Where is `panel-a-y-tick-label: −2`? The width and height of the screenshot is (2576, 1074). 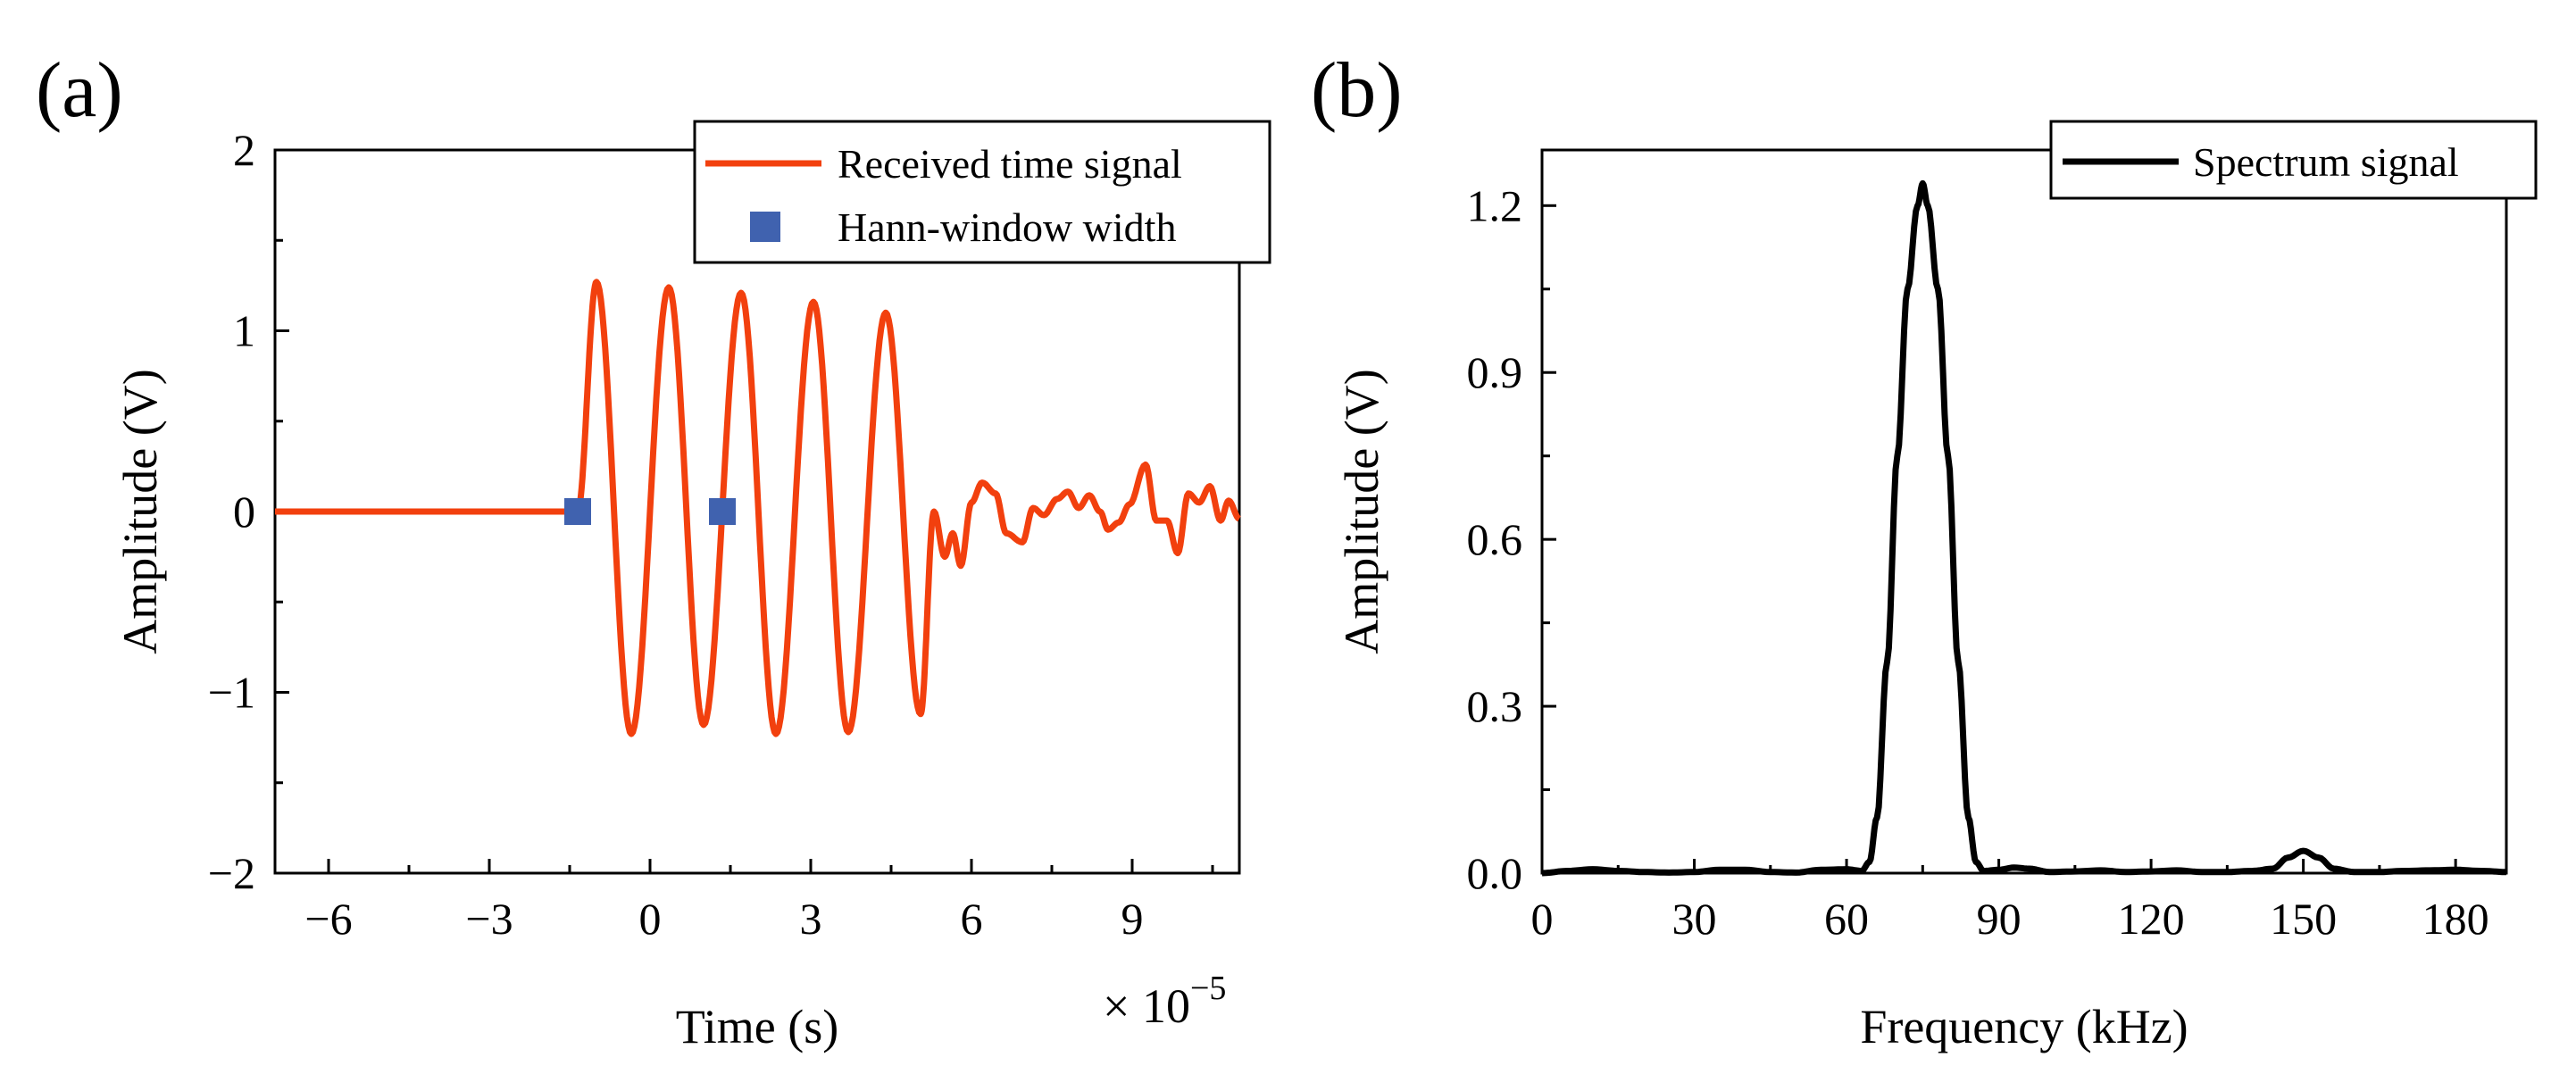 panel-a-y-tick-label: −2 is located at coordinates (231, 873).